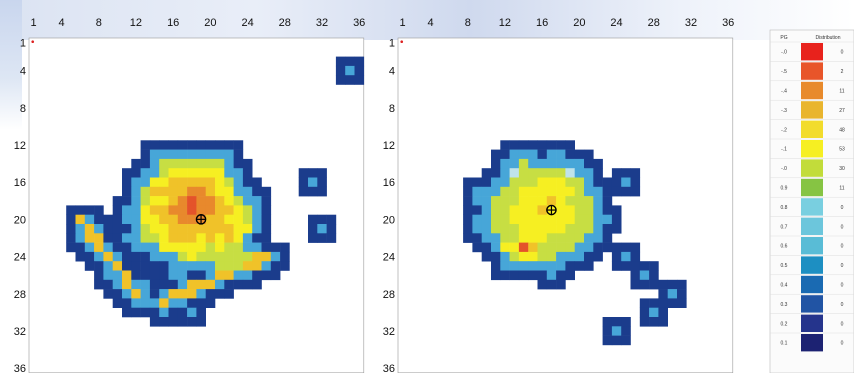 The image size is (854, 373). I want to click on legend-pg-label: -.0, so click(784, 53).